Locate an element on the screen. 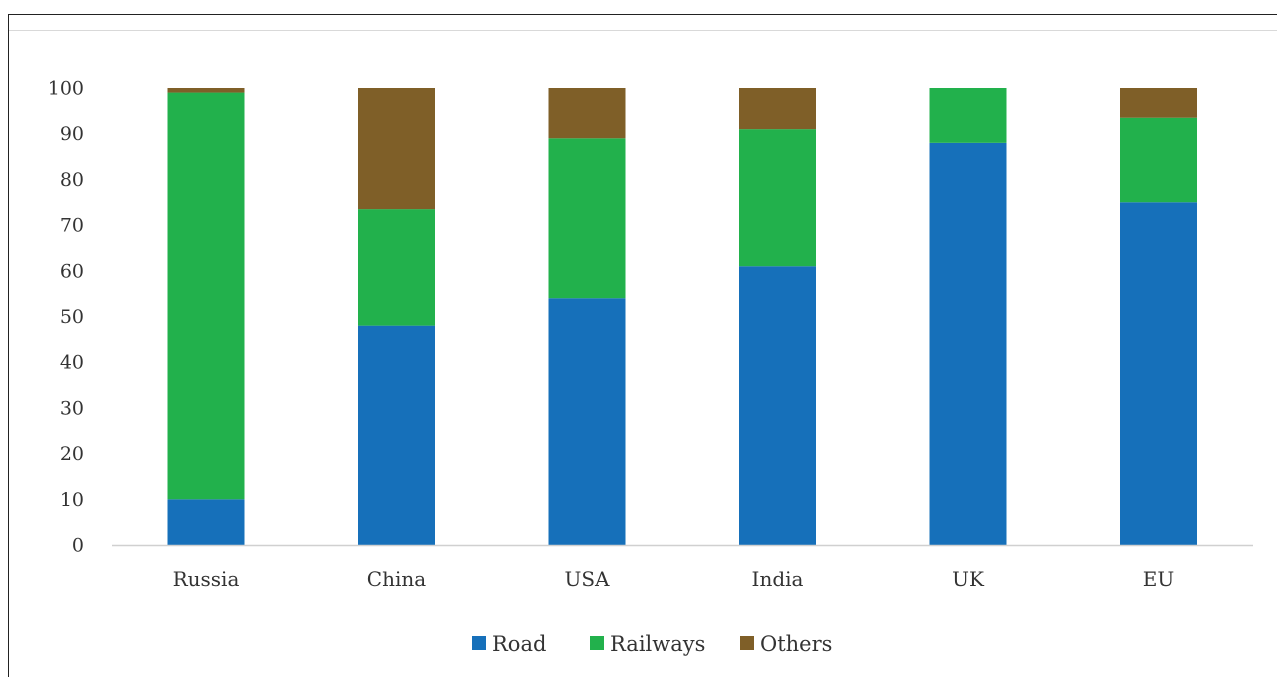 The image size is (1277, 677). y-tick-label: 0 is located at coordinates (78, 546).